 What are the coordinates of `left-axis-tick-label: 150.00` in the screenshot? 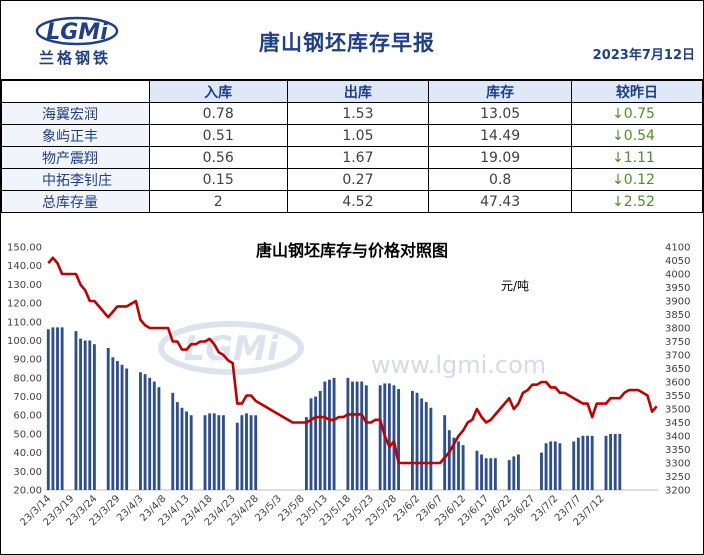 It's located at (24, 248).